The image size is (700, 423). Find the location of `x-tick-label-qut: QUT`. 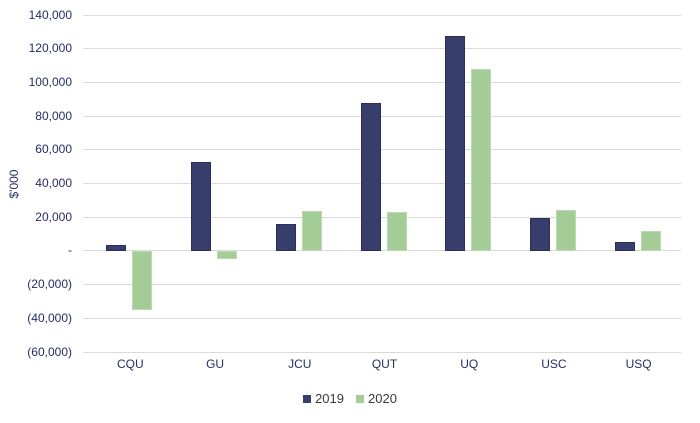

x-tick-label-qut: QUT is located at coordinates (384, 364).